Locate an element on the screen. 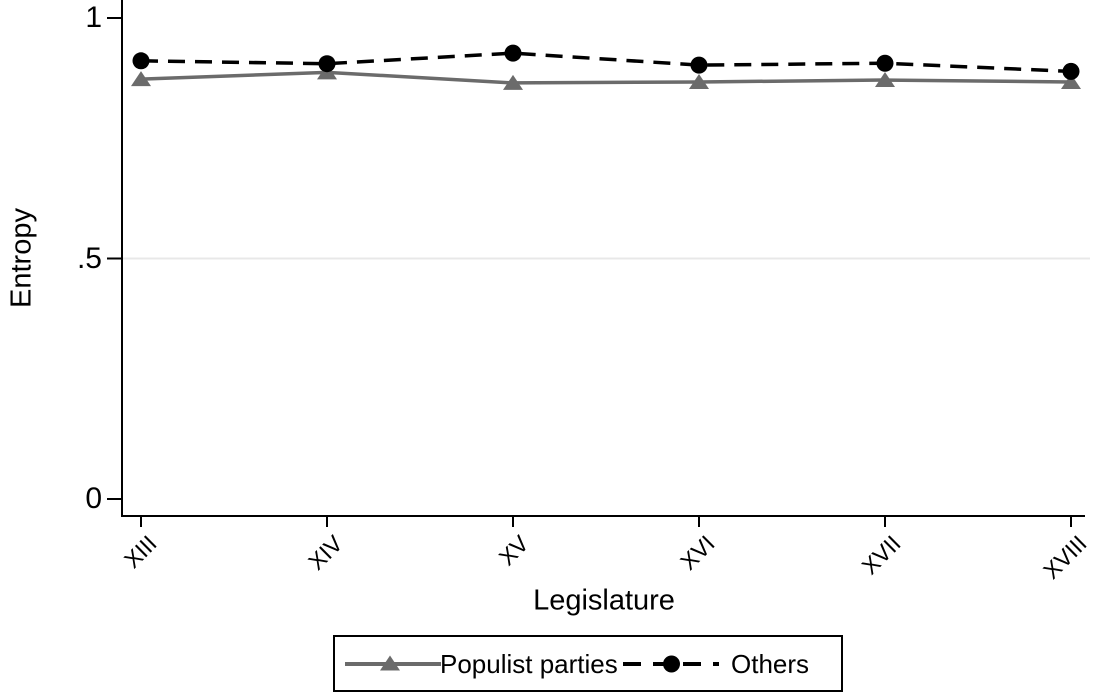  y-tick-label-0: 0 is located at coordinates (93, 498).